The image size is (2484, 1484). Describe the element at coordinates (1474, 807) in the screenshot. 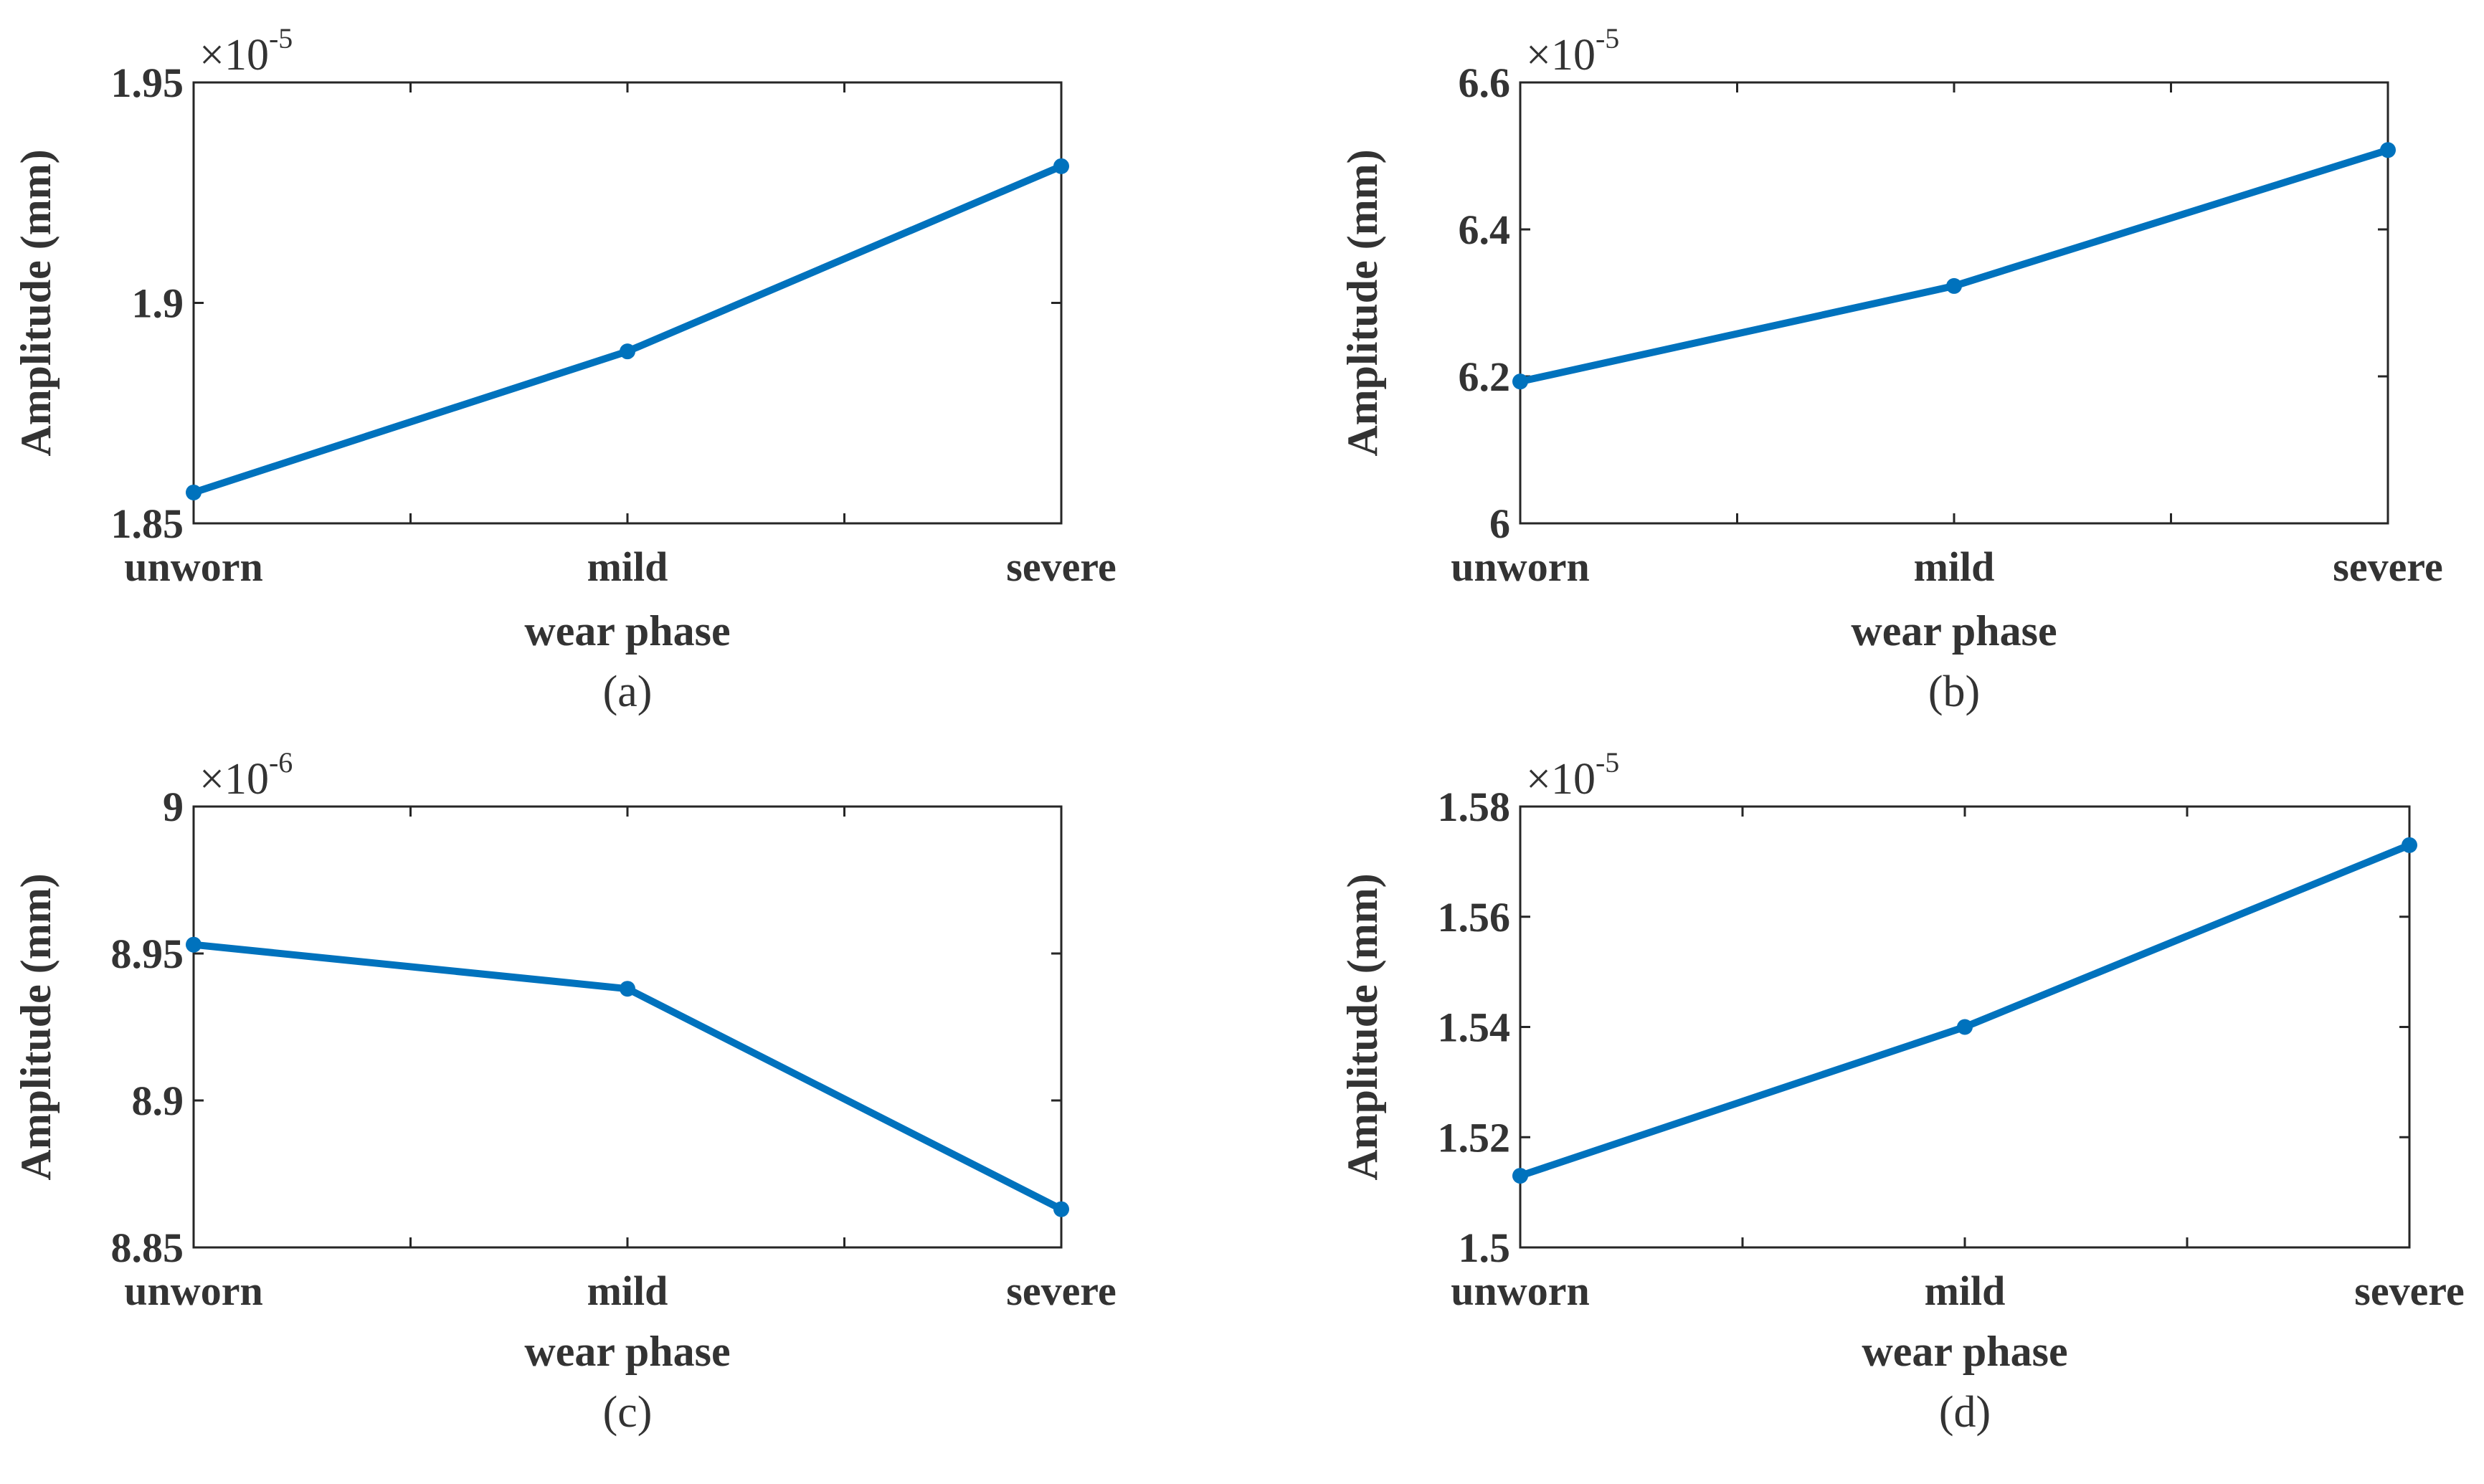

I see `y-tick-label: 1.58` at that location.